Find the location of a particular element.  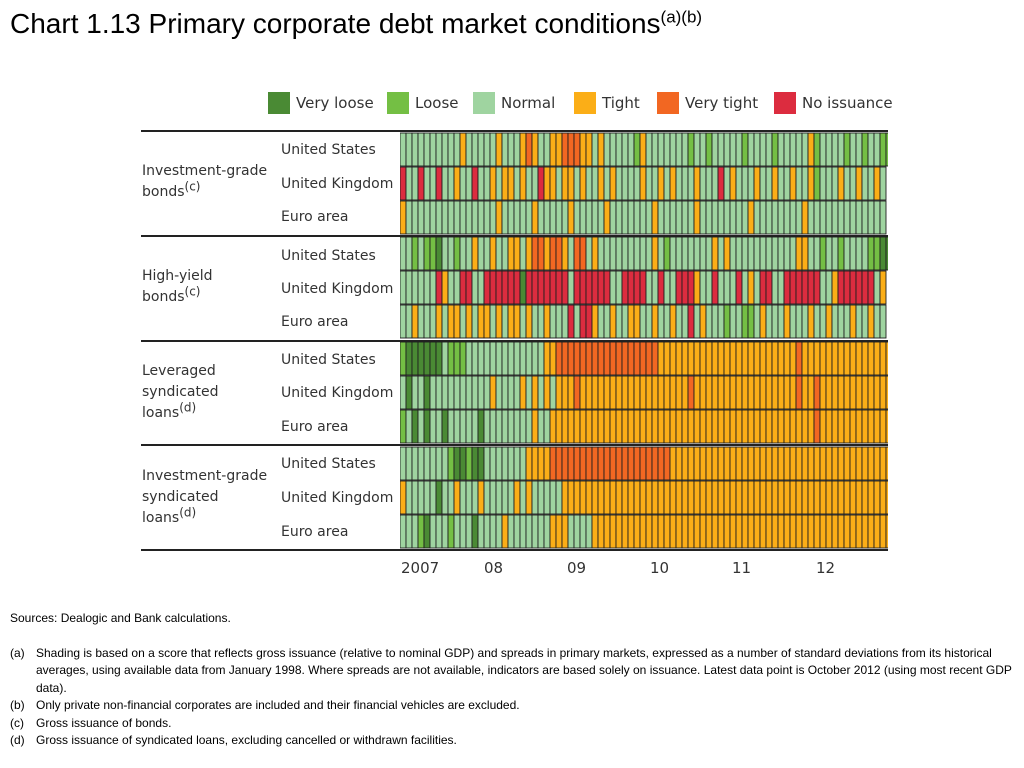

row-label-euro-area: Euro area is located at coordinates (315, 532).